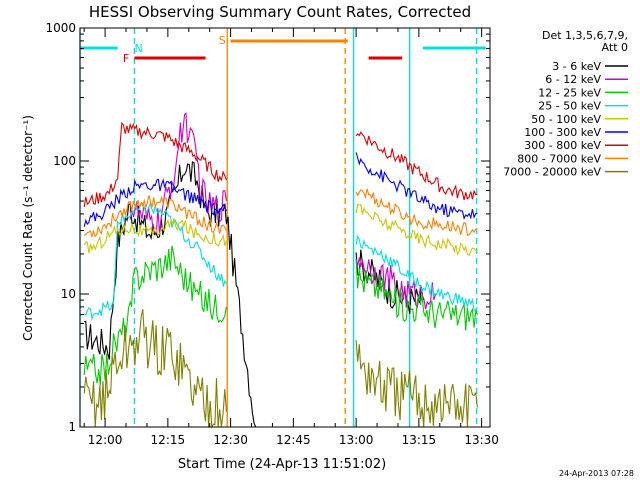  I want to click on x-tick-label: 13:15, so click(419, 440).